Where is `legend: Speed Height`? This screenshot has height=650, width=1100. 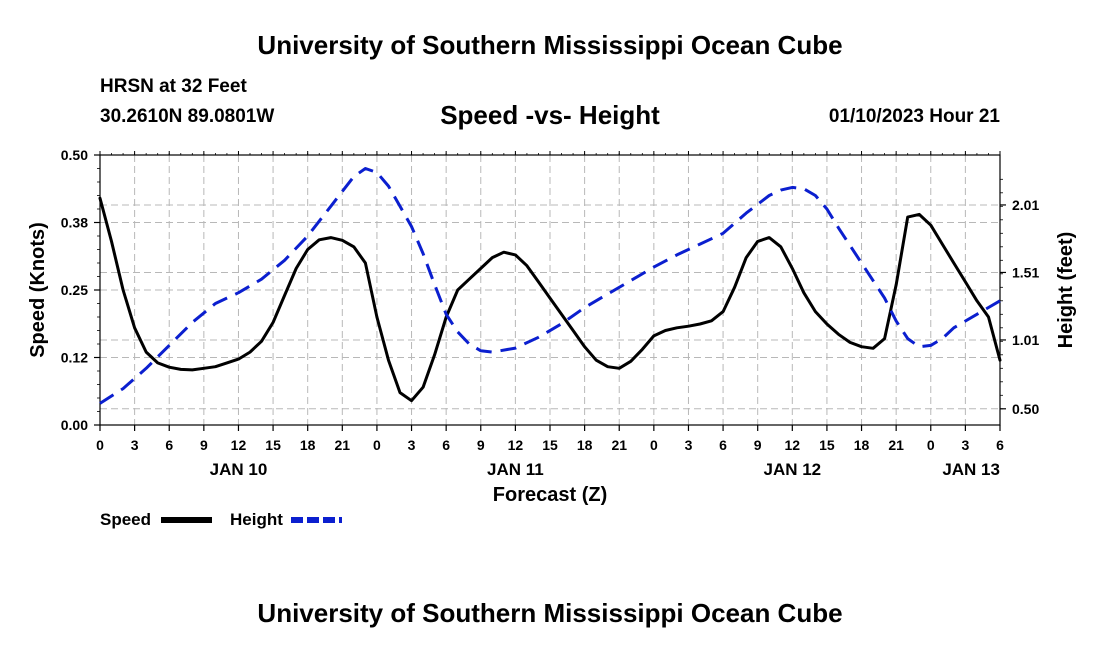
legend: Speed Height is located at coordinates (221, 519).